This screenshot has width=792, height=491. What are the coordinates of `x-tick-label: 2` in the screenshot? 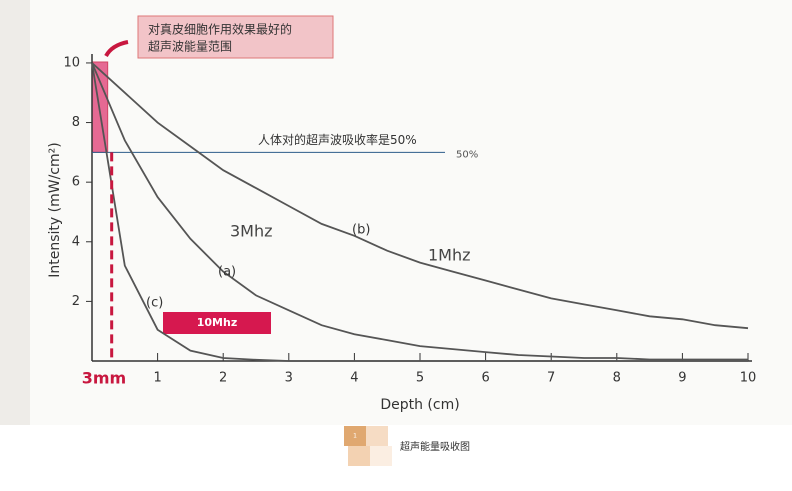 It's located at (223, 378).